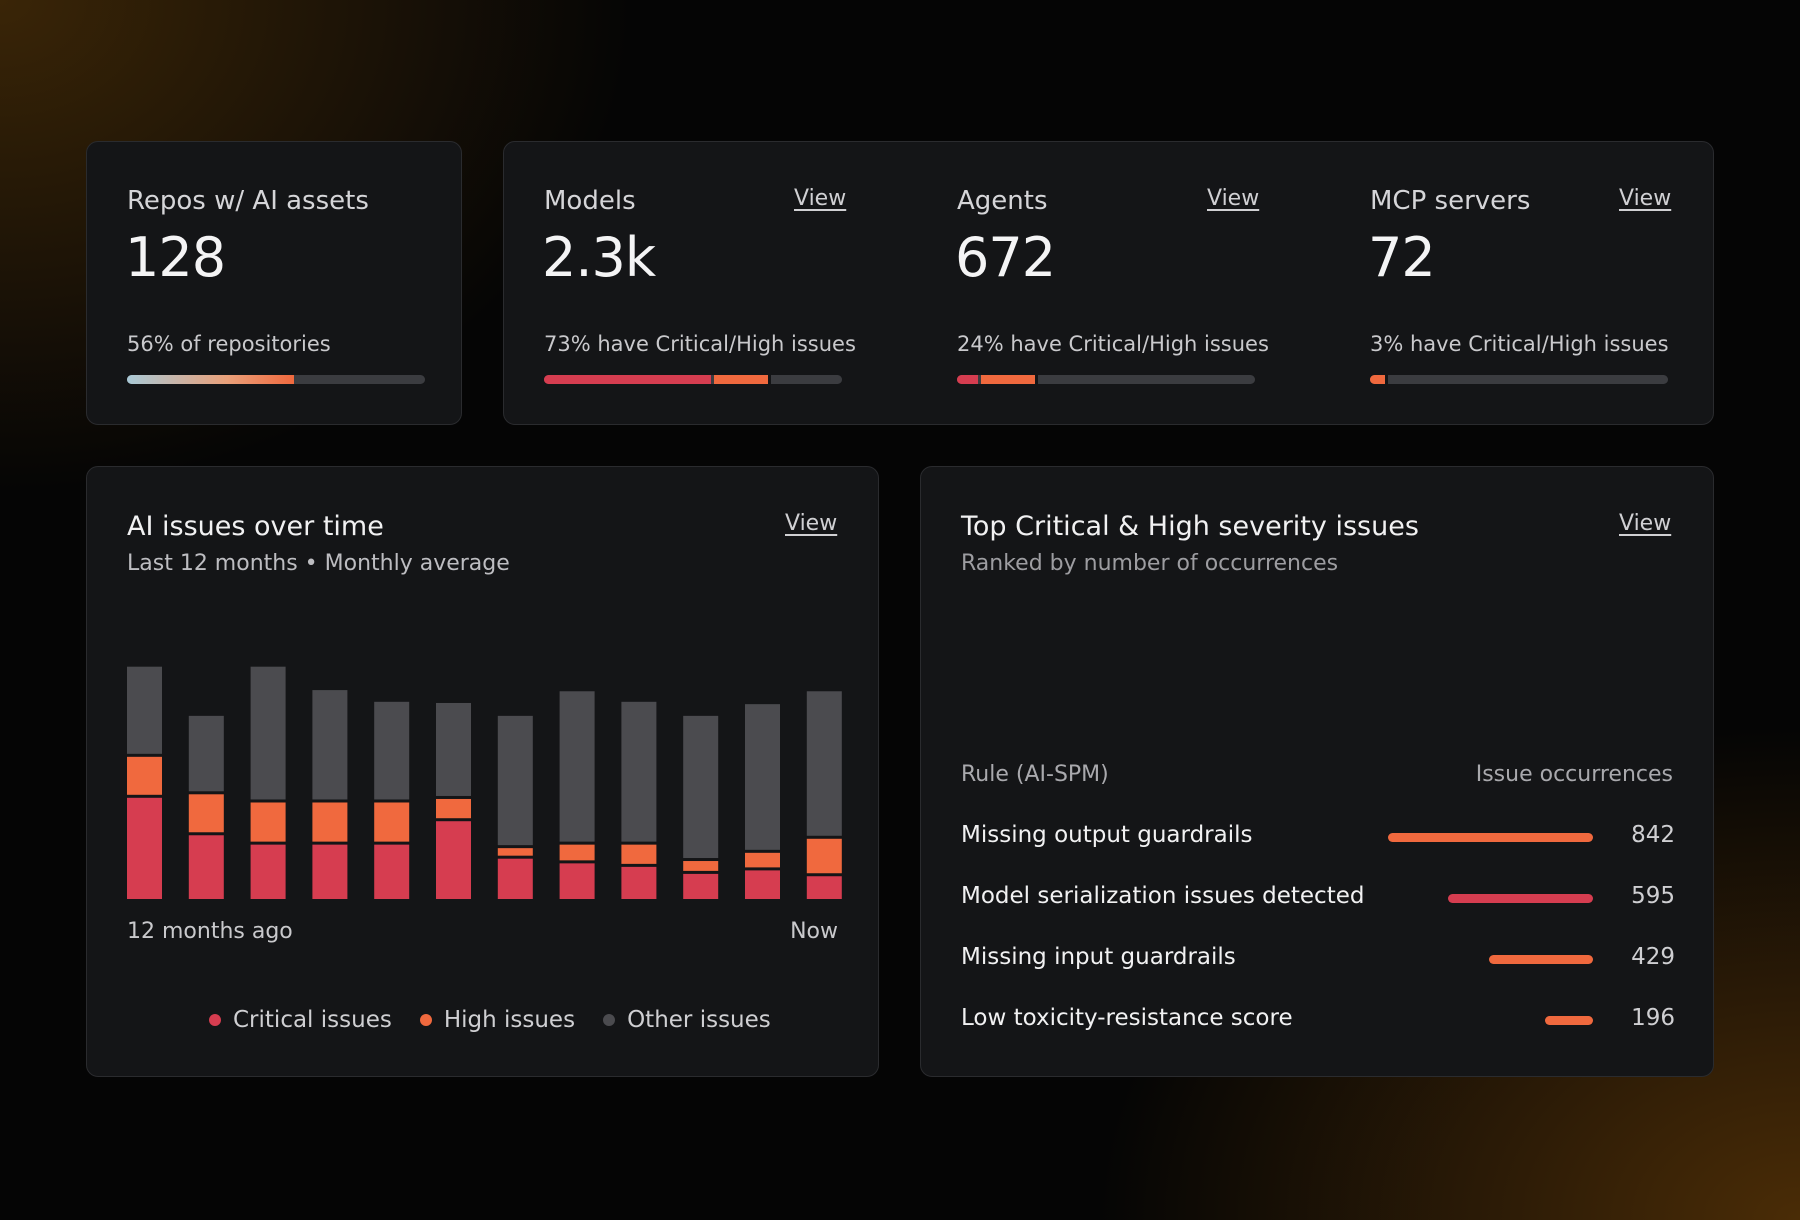 The image size is (1800, 1220). What do you see at coordinates (1005, 257) in the screenshot?
I see `agents-value: 672` at bounding box center [1005, 257].